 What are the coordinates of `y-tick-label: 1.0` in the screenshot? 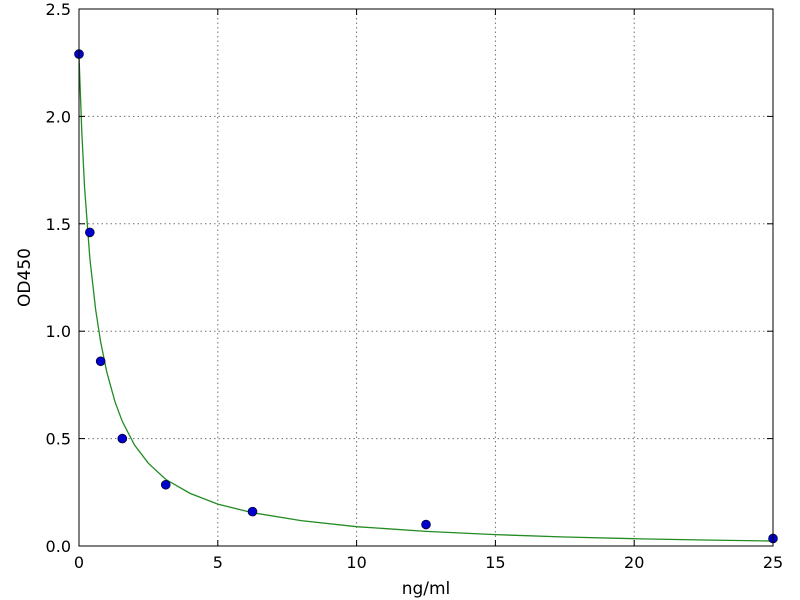 It's located at (58, 331).